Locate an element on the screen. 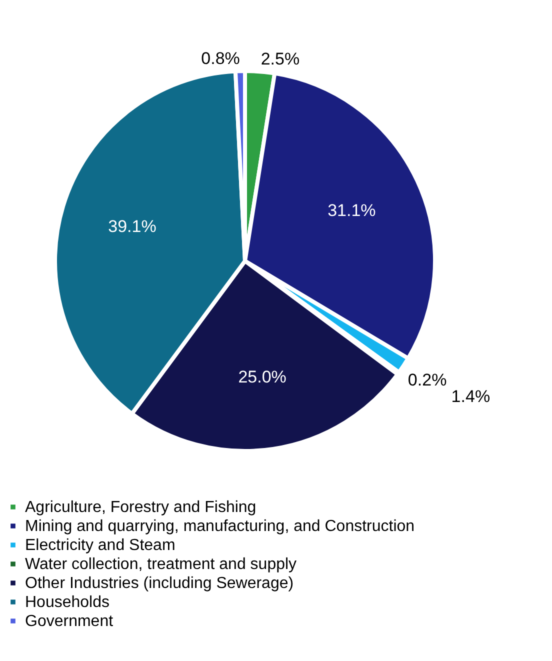  data-label: 25.0% is located at coordinates (262, 377).